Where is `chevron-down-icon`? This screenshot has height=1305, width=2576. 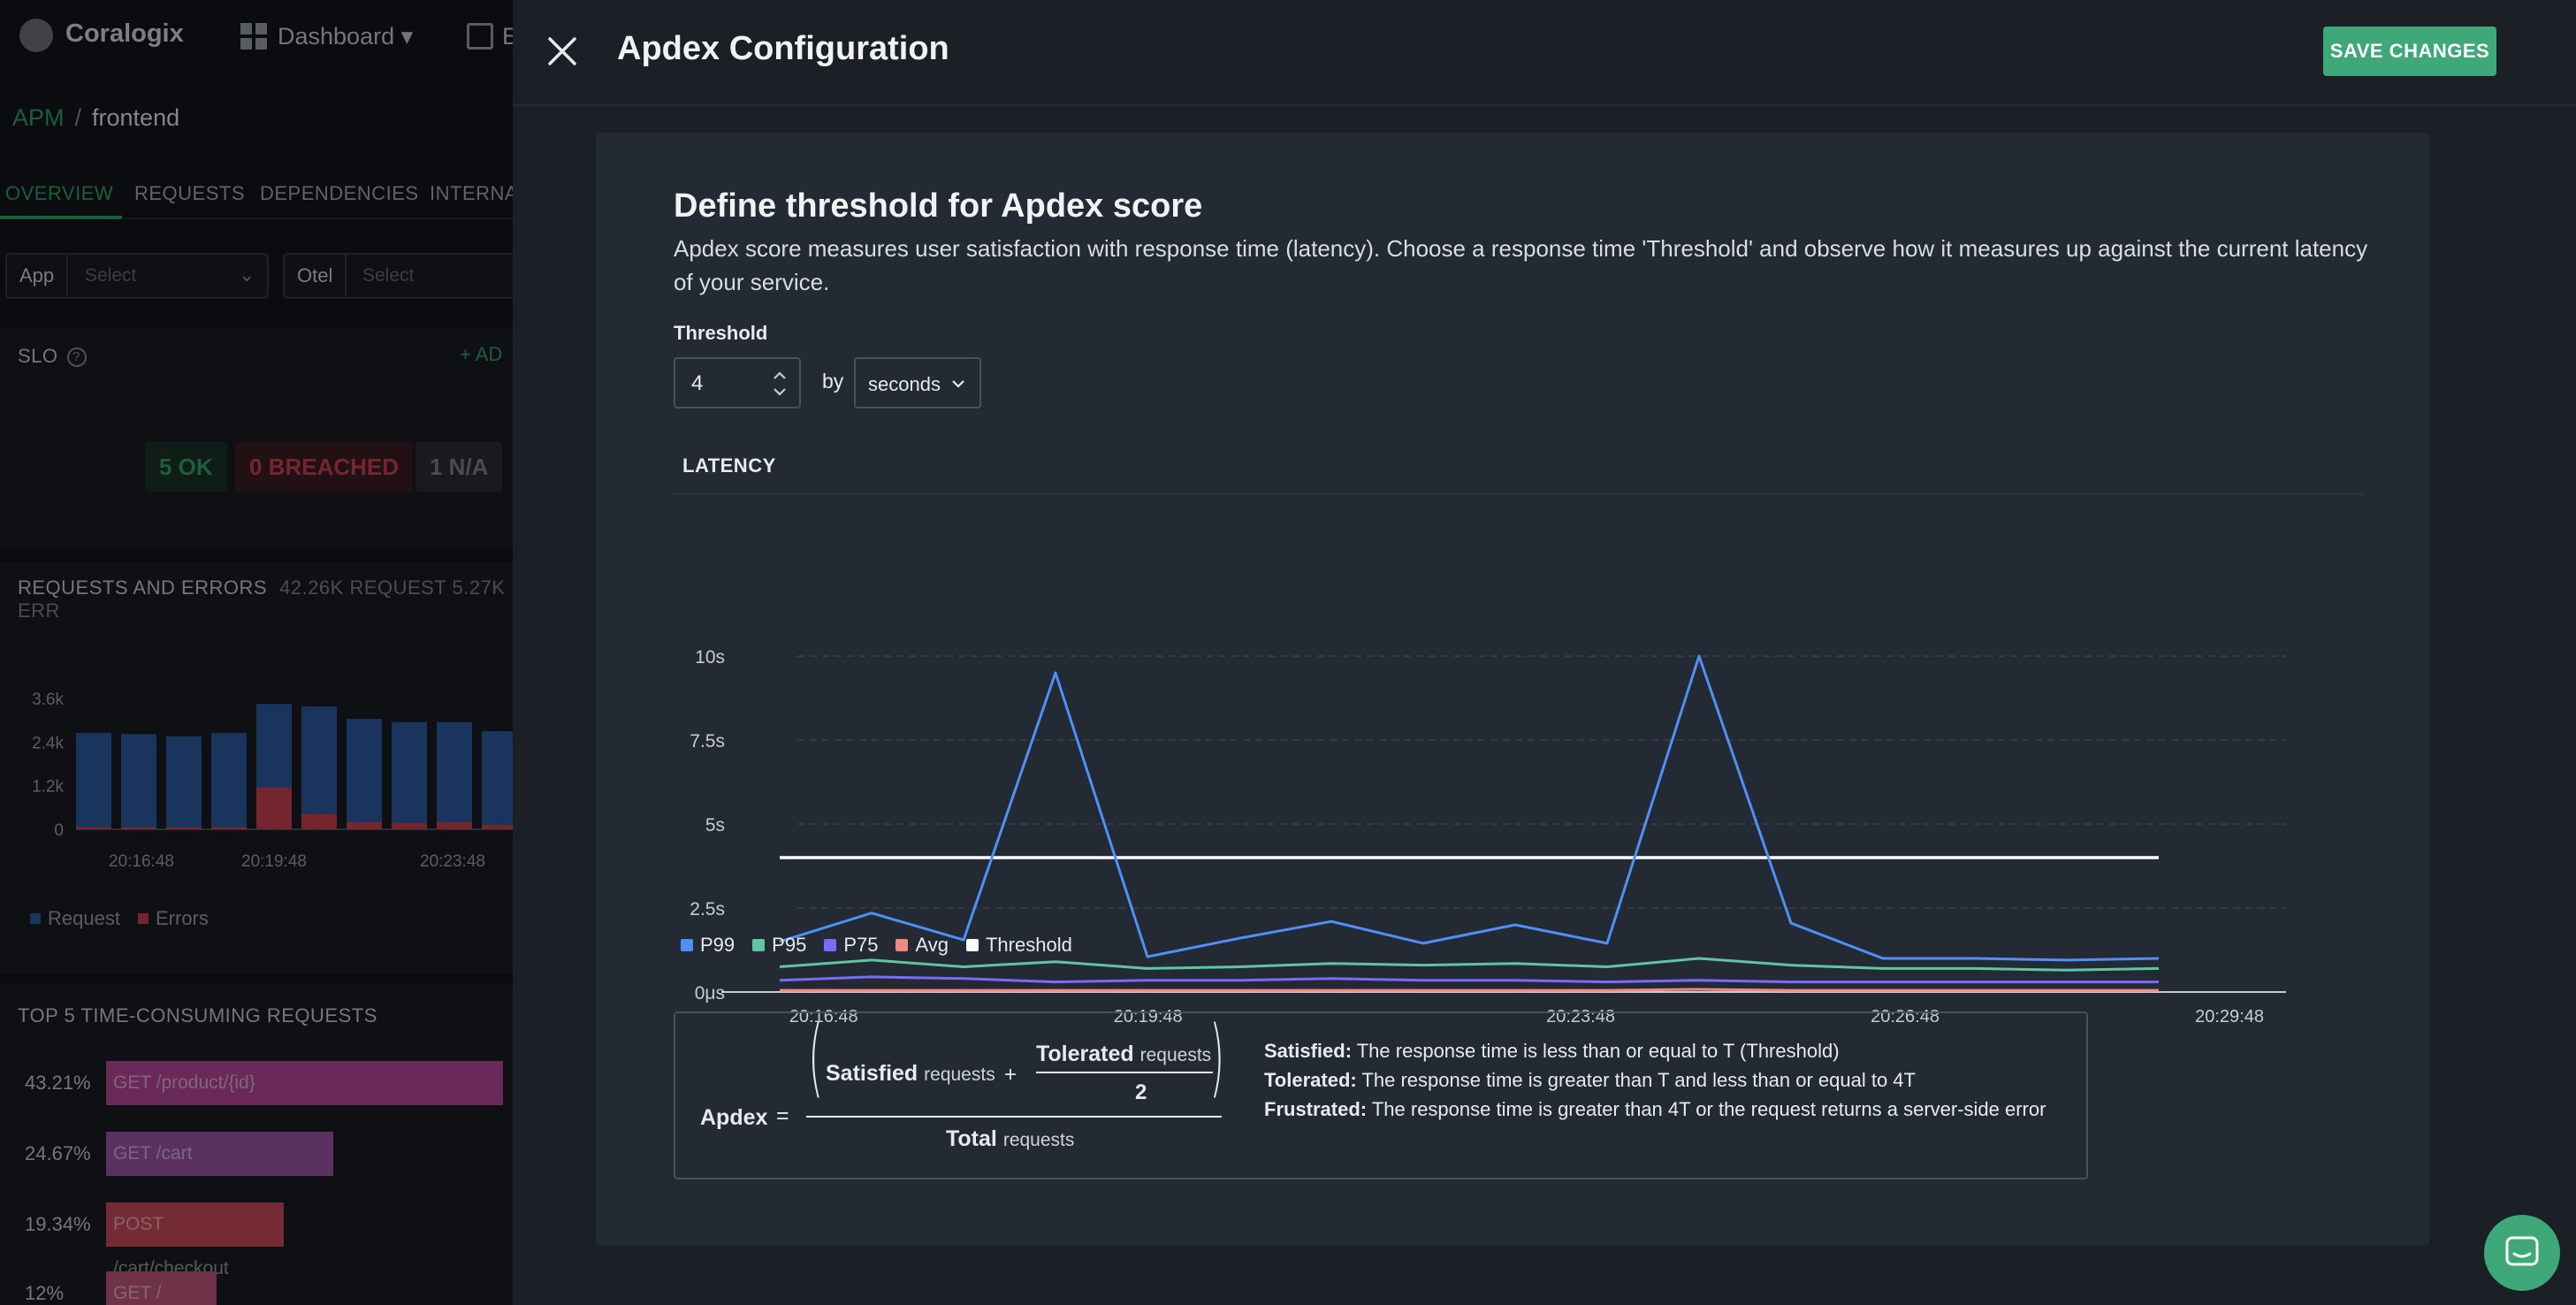 chevron-down-icon is located at coordinates (958, 384).